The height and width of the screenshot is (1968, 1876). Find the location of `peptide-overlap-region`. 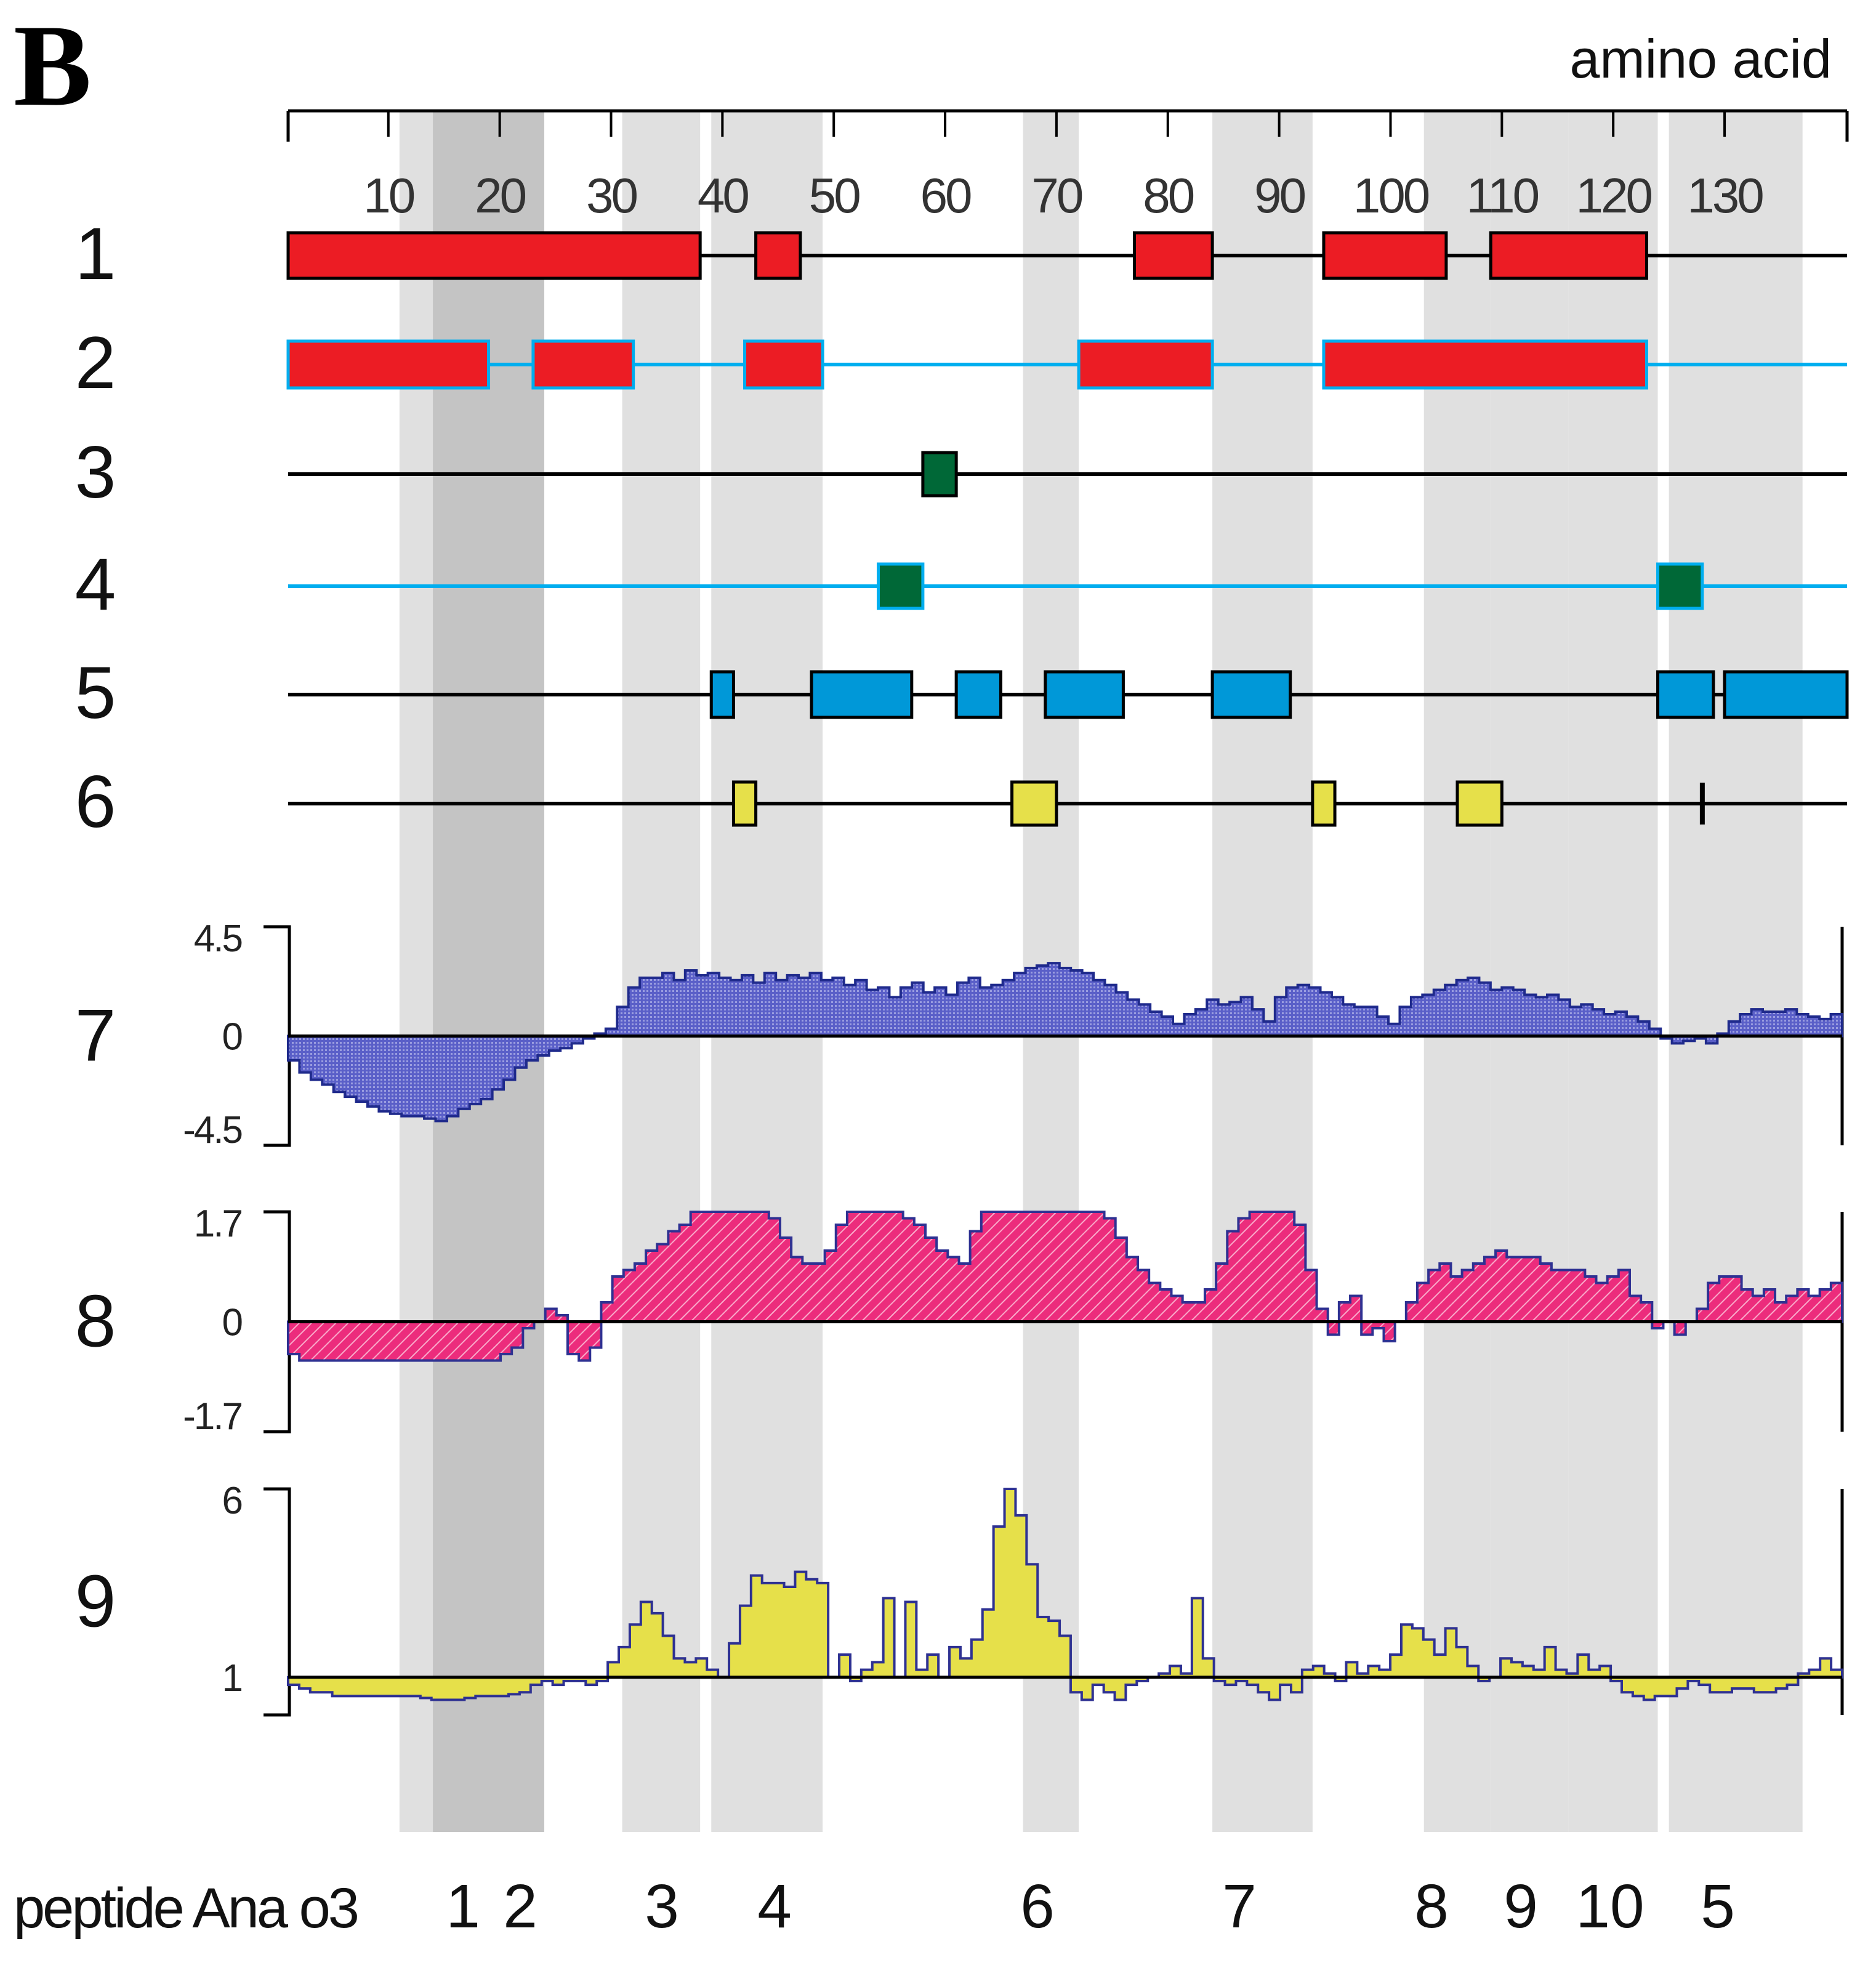

peptide-overlap-region is located at coordinates (488, 971).